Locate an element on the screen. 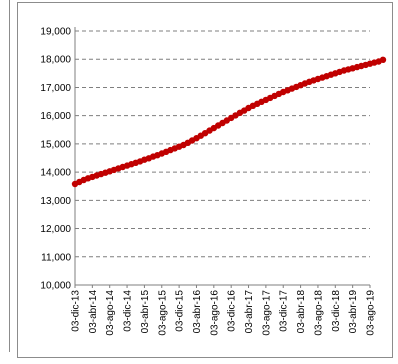 The image size is (398, 364). x-tick-label: 03-dic-18 is located at coordinates (336, 311).